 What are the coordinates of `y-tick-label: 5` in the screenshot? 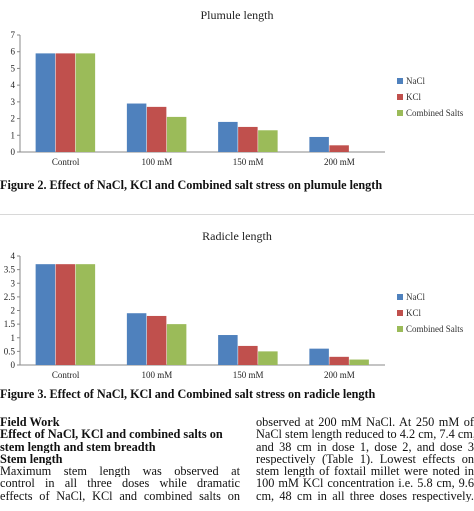 It's located at (13, 68).